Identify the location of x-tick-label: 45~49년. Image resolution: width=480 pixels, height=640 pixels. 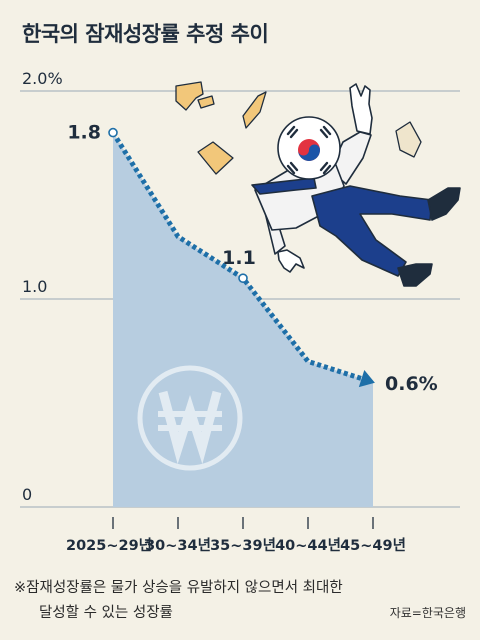
(373, 545).